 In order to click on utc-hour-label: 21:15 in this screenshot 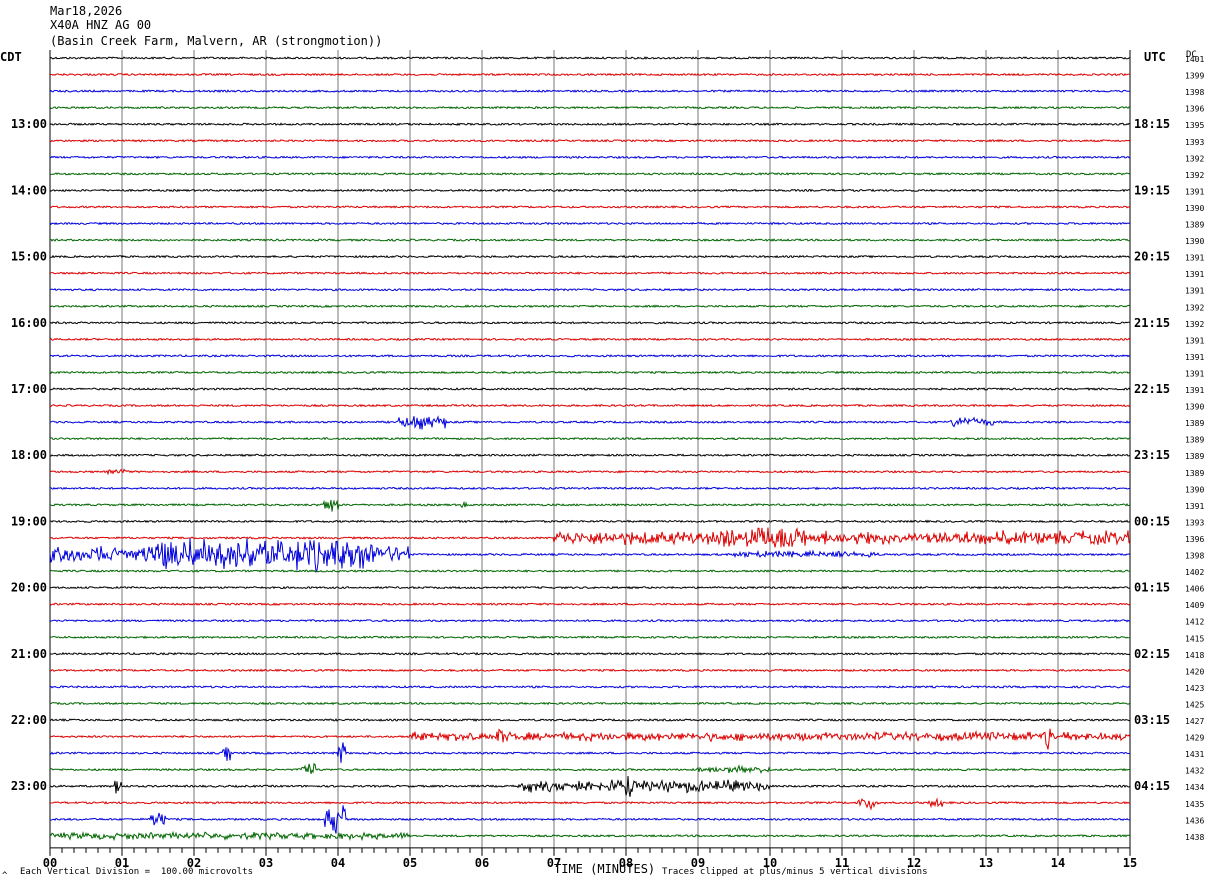, I will do `click(1152, 323)`.